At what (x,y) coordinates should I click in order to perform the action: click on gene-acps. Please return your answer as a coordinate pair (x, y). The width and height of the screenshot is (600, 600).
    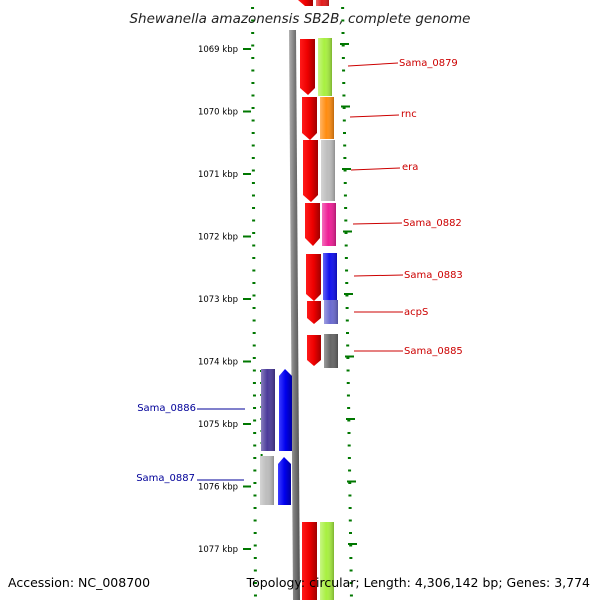
    Looking at the image, I should click on (331, 312).